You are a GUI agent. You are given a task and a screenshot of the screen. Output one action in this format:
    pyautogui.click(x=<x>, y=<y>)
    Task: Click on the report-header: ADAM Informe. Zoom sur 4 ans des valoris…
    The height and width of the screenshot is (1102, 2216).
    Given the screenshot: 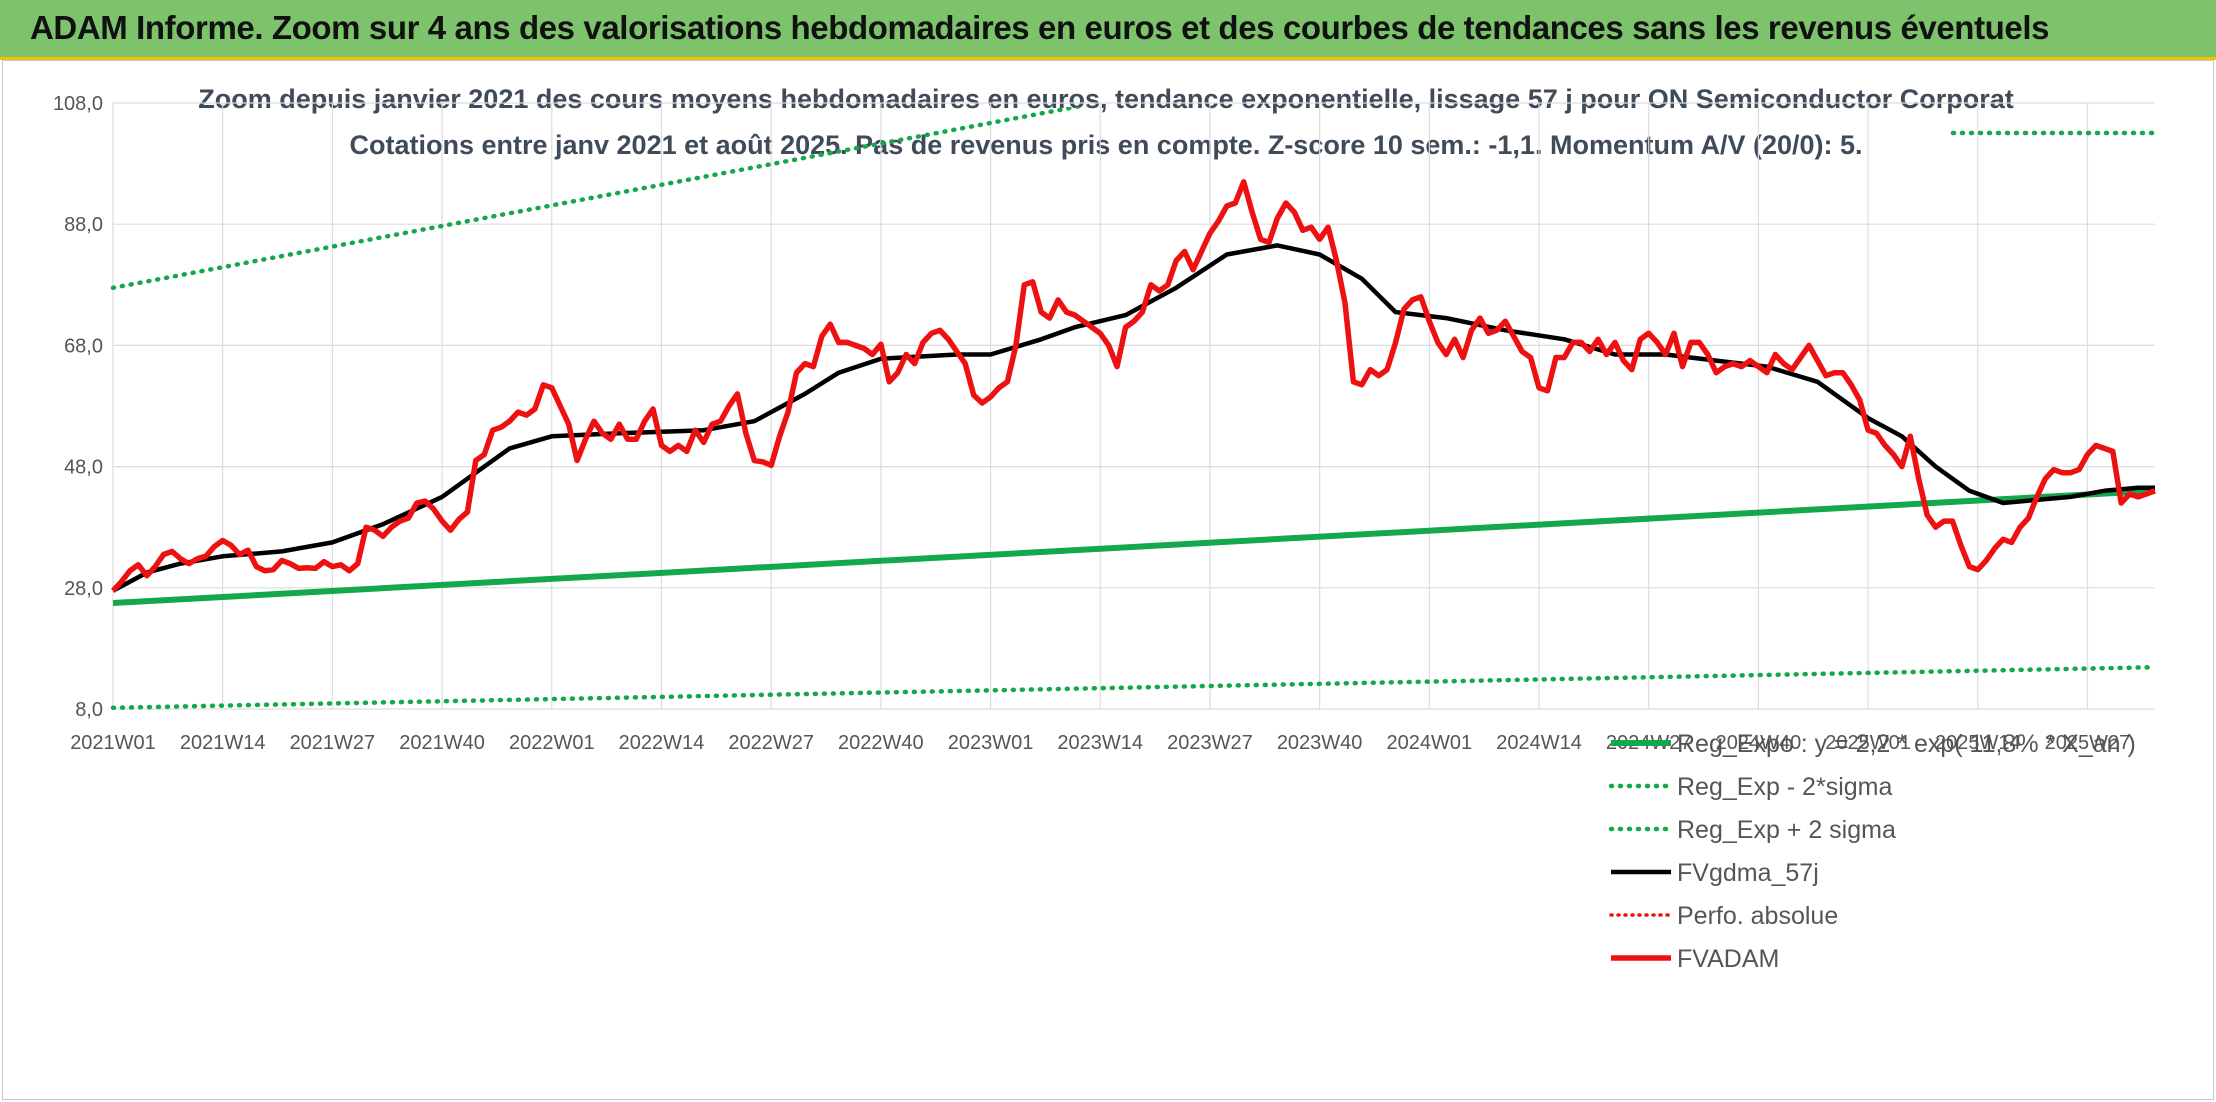 What is the action you would take?
    pyautogui.click(x=1108, y=30)
    